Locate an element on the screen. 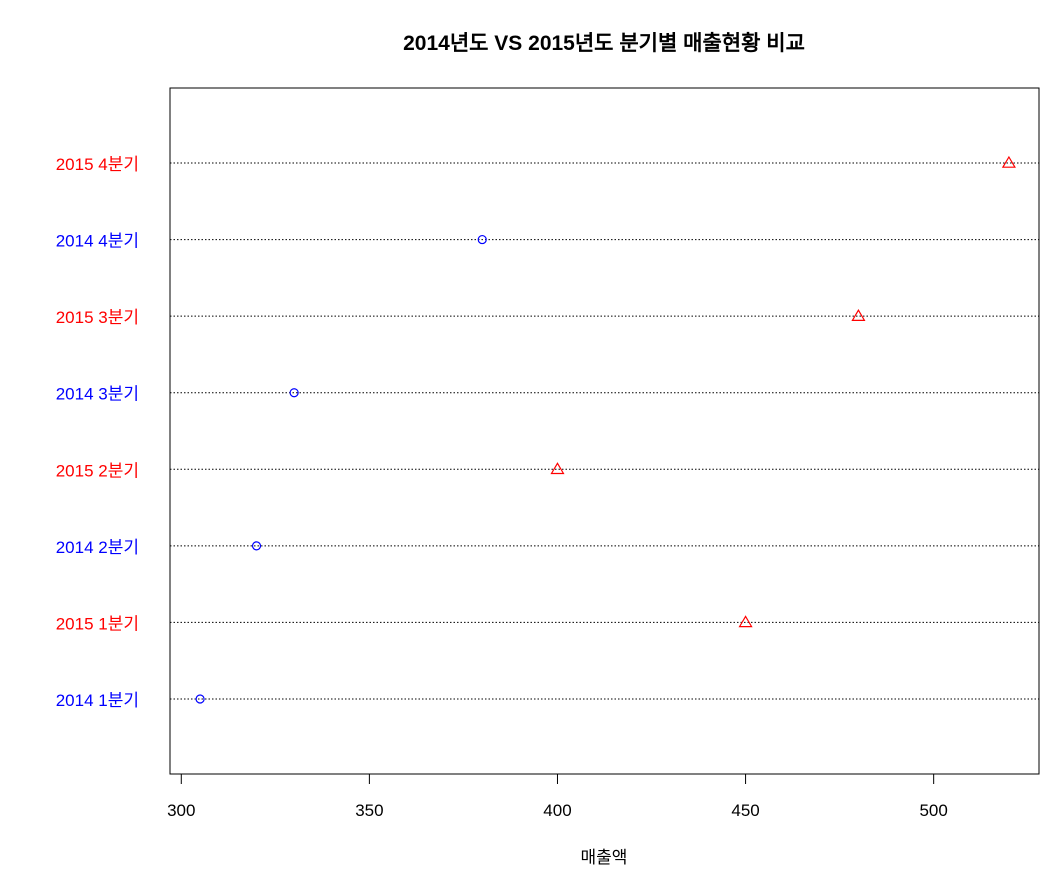 The width and height of the screenshot is (1052, 880). category-label: 2015 3분기 is located at coordinates (97, 317).